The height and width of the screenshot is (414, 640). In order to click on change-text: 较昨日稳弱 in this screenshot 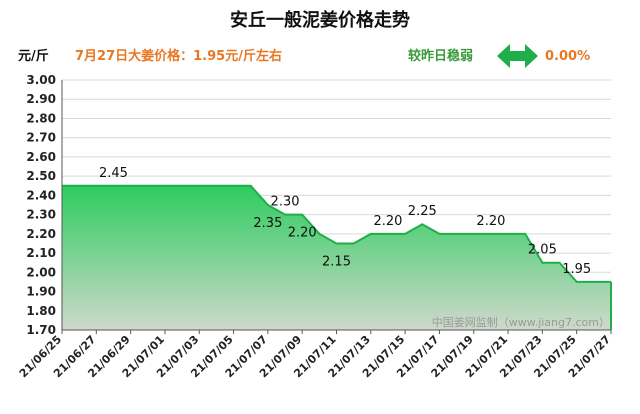, I will do `click(440, 56)`.